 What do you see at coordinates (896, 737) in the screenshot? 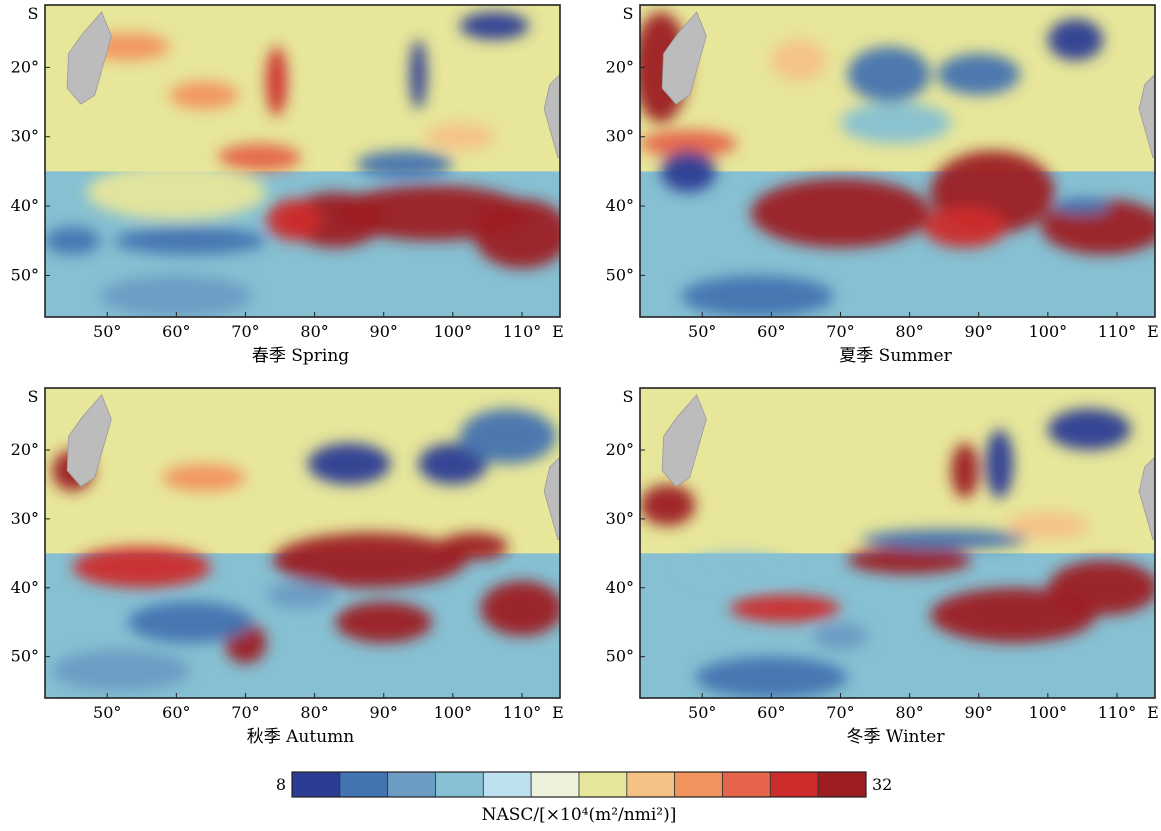
I see `panel-title: 冬季 Winter` at bounding box center [896, 737].